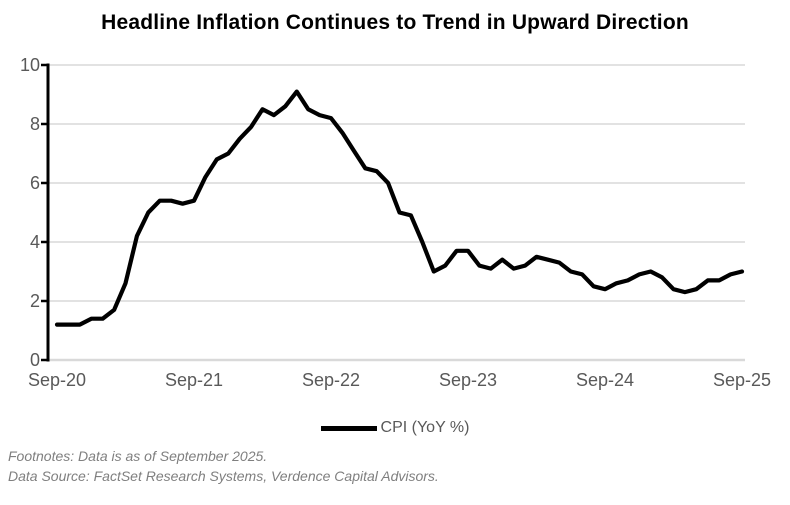  What do you see at coordinates (29, 65) in the screenshot?
I see `y-tick-label-10: 10` at bounding box center [29, 65].